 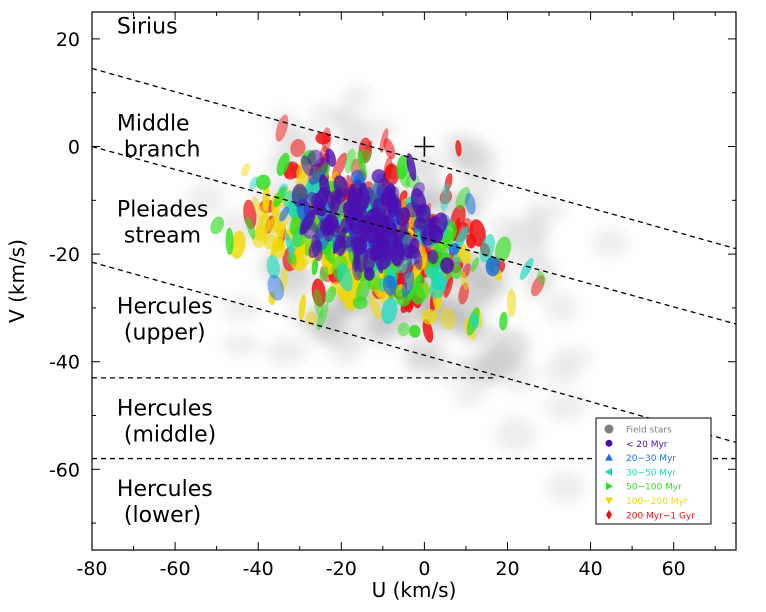 I want to click on legend-label: 100−200 Myr, so click(x=657, y=502).